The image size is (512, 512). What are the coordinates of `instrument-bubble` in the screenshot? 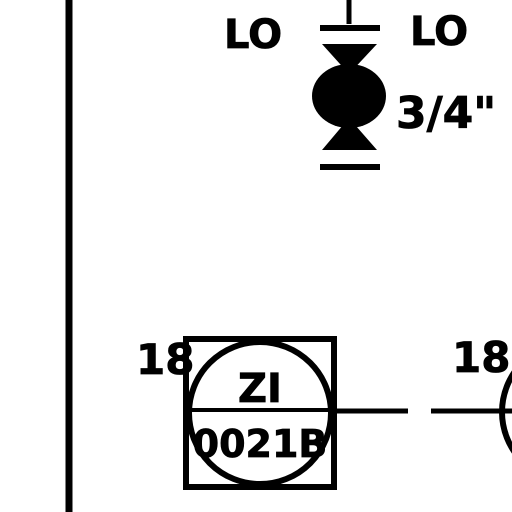 It's located at (260, 413).